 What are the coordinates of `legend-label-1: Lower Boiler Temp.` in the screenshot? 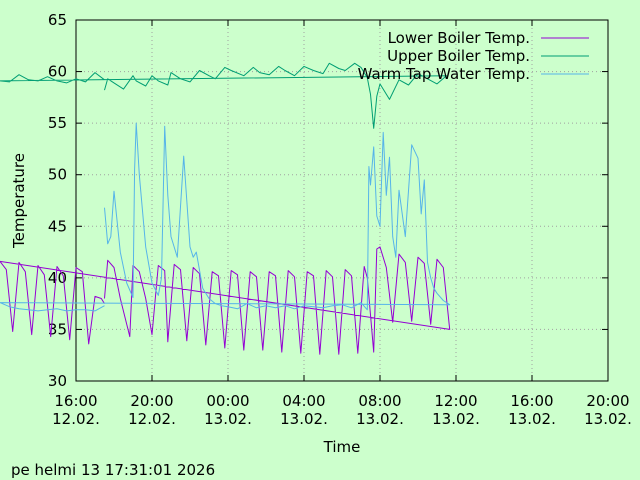 It's located at (459, 38).